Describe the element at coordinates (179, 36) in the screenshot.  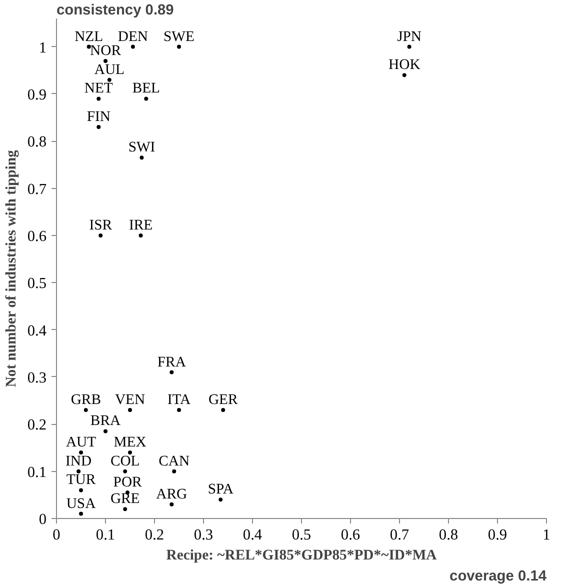
I see `data-label: SWE` at that location.